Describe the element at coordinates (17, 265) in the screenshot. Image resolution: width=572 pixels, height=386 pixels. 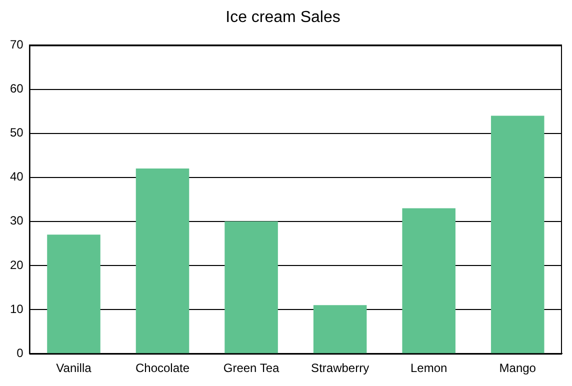
I see `y-tick-label: 20` at that location.